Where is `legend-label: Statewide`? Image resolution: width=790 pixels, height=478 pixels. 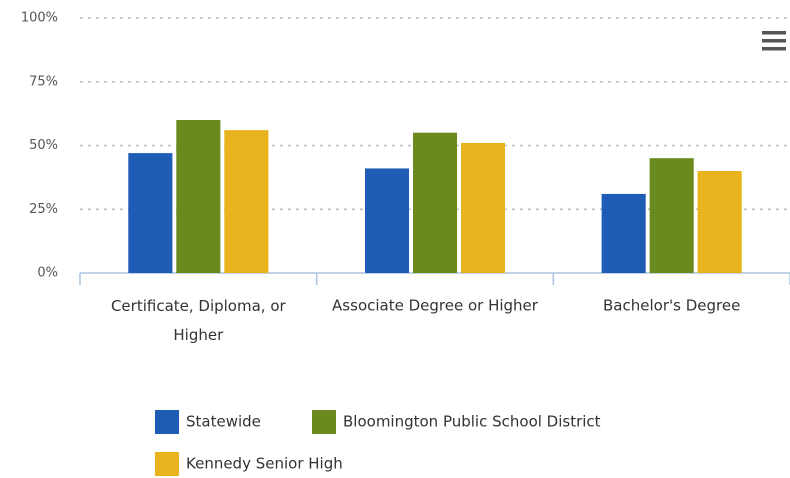
legend-label: Statewide is located at coordinates (223, 422).